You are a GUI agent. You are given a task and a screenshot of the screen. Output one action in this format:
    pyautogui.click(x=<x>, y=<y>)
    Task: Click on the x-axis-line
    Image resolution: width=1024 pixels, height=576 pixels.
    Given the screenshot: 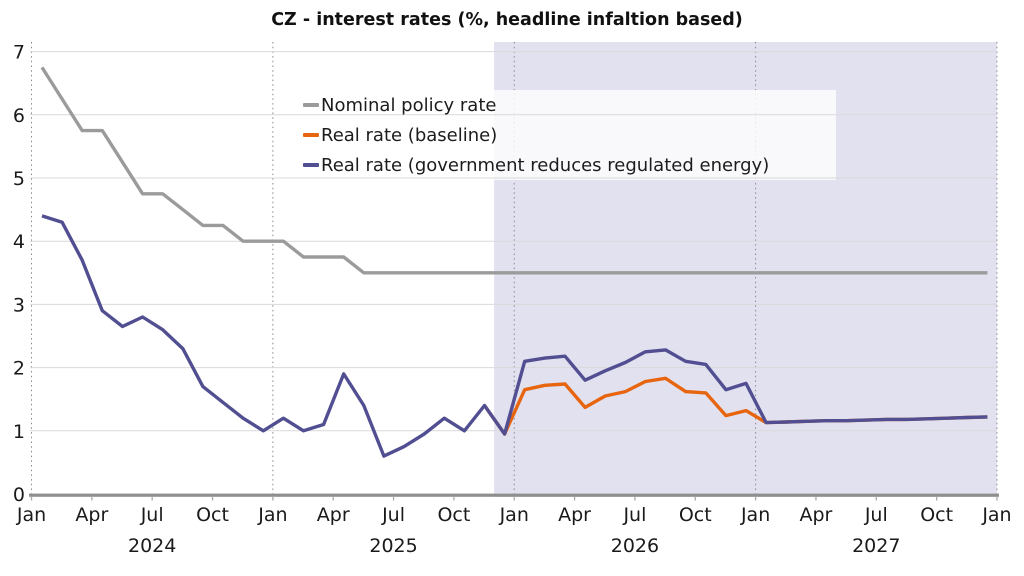 What is the action you would take?
    pyautogui.click(x=514, y=495)
    